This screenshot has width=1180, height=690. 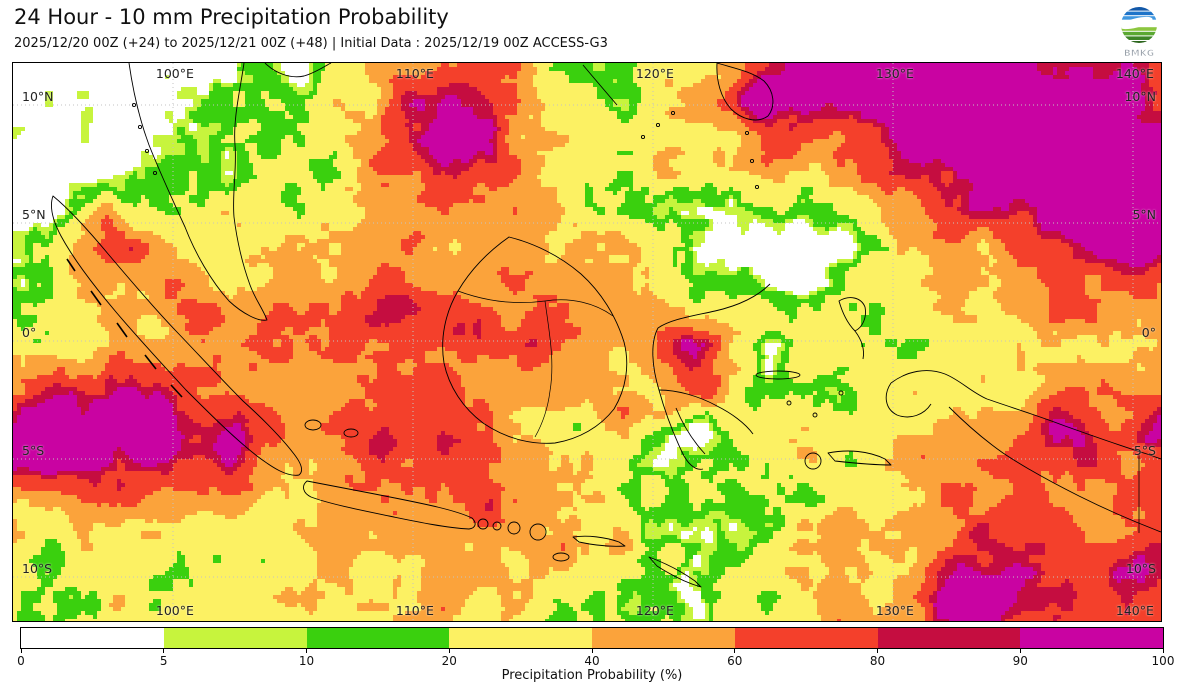 I want to click on colorbar-tick-label: 100, so click(x=1163, y=661).